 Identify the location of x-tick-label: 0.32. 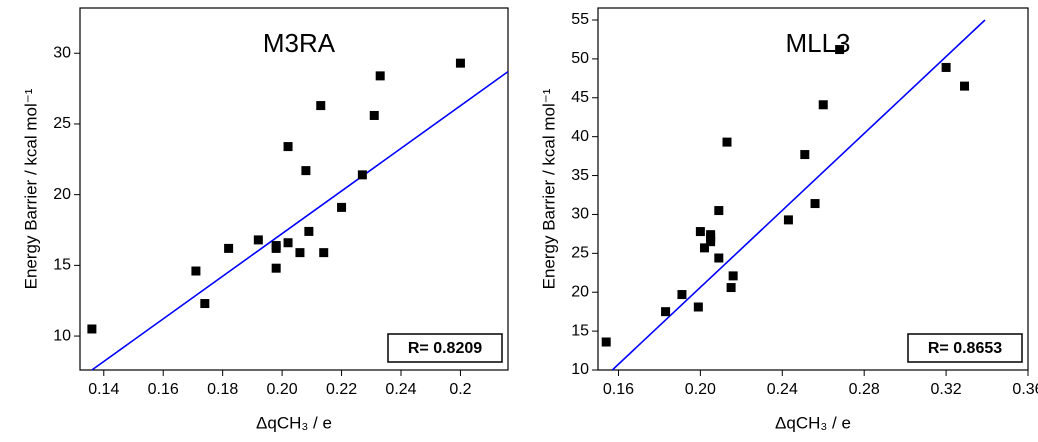
(946, 389).